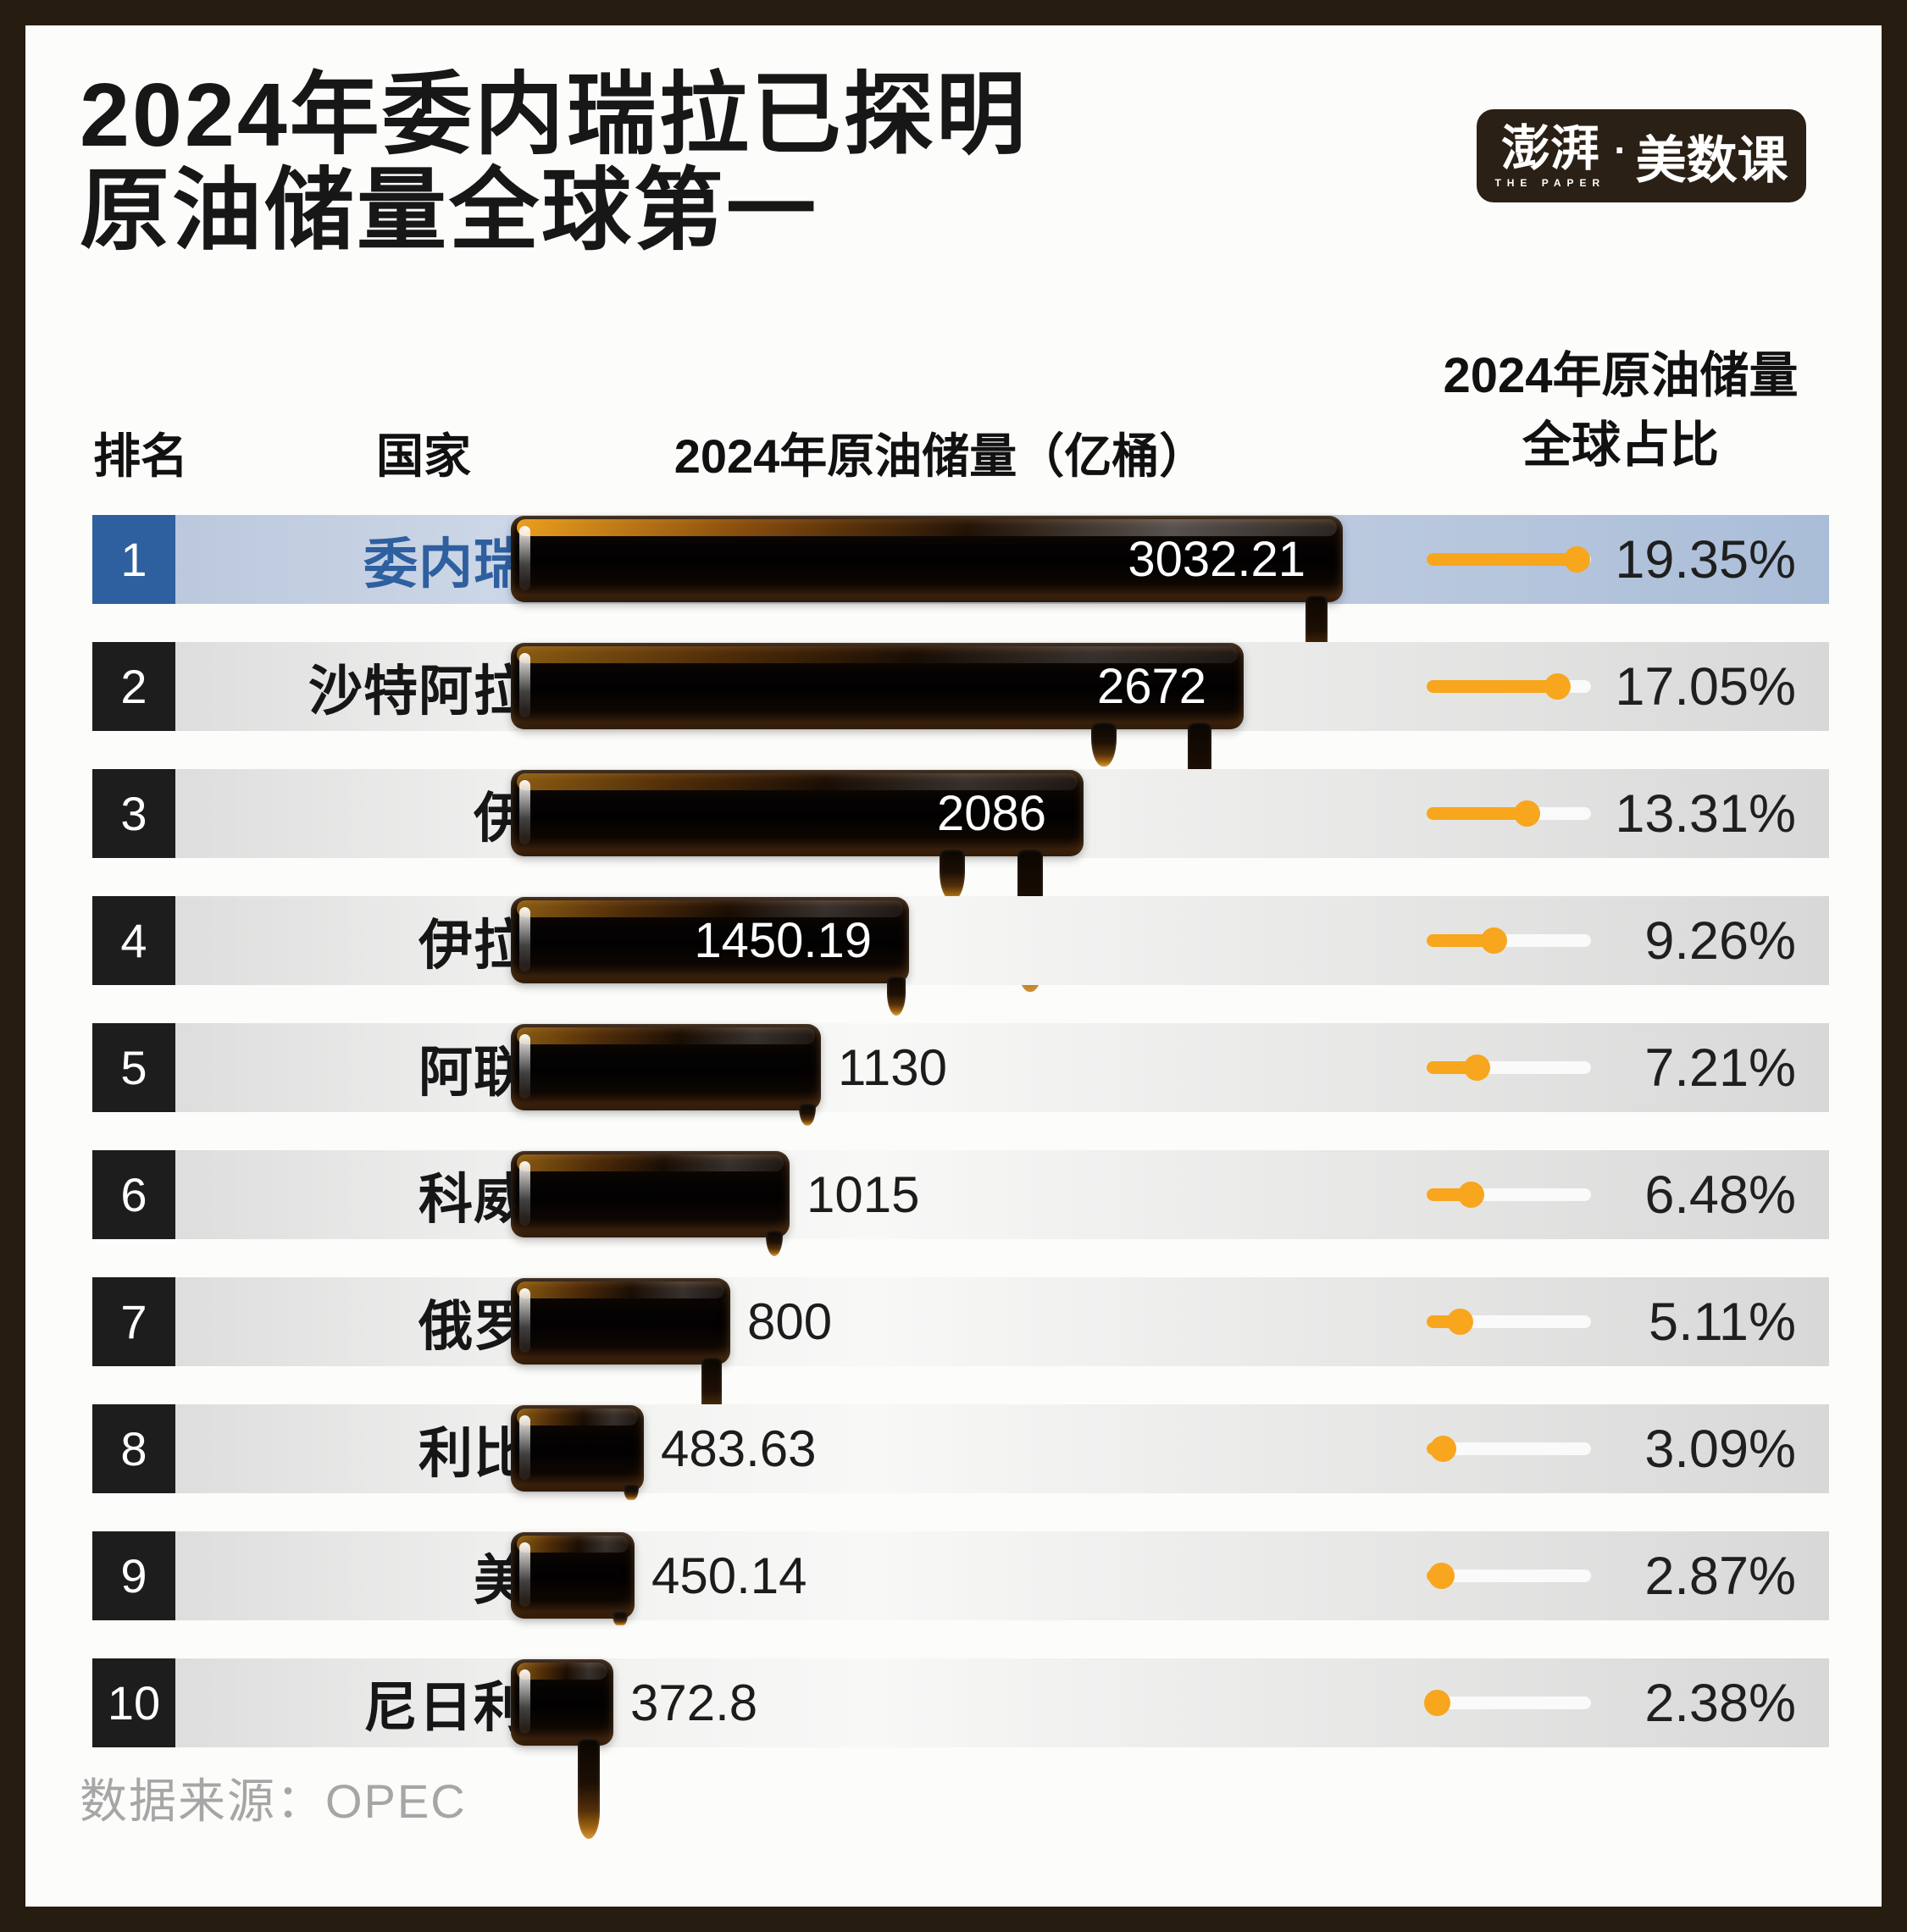 The height and width of the screenshot is (1932, 1907). What do you see at coordinates (1217, 559) in the screenshot?
I see `reserve-value-label: 3032.21` at bounding box center [1217, 559].